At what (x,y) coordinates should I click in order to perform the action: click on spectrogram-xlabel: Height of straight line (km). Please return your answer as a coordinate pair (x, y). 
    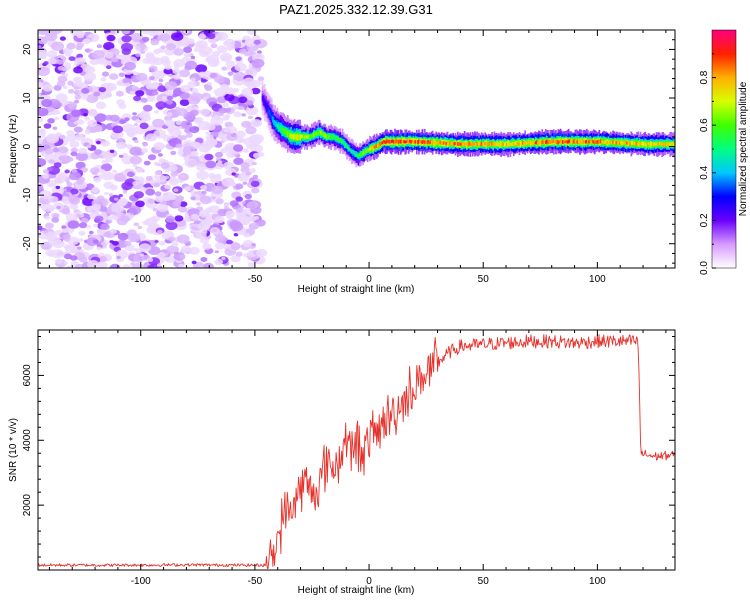
    Looking at the image, I should click on (356, 289).